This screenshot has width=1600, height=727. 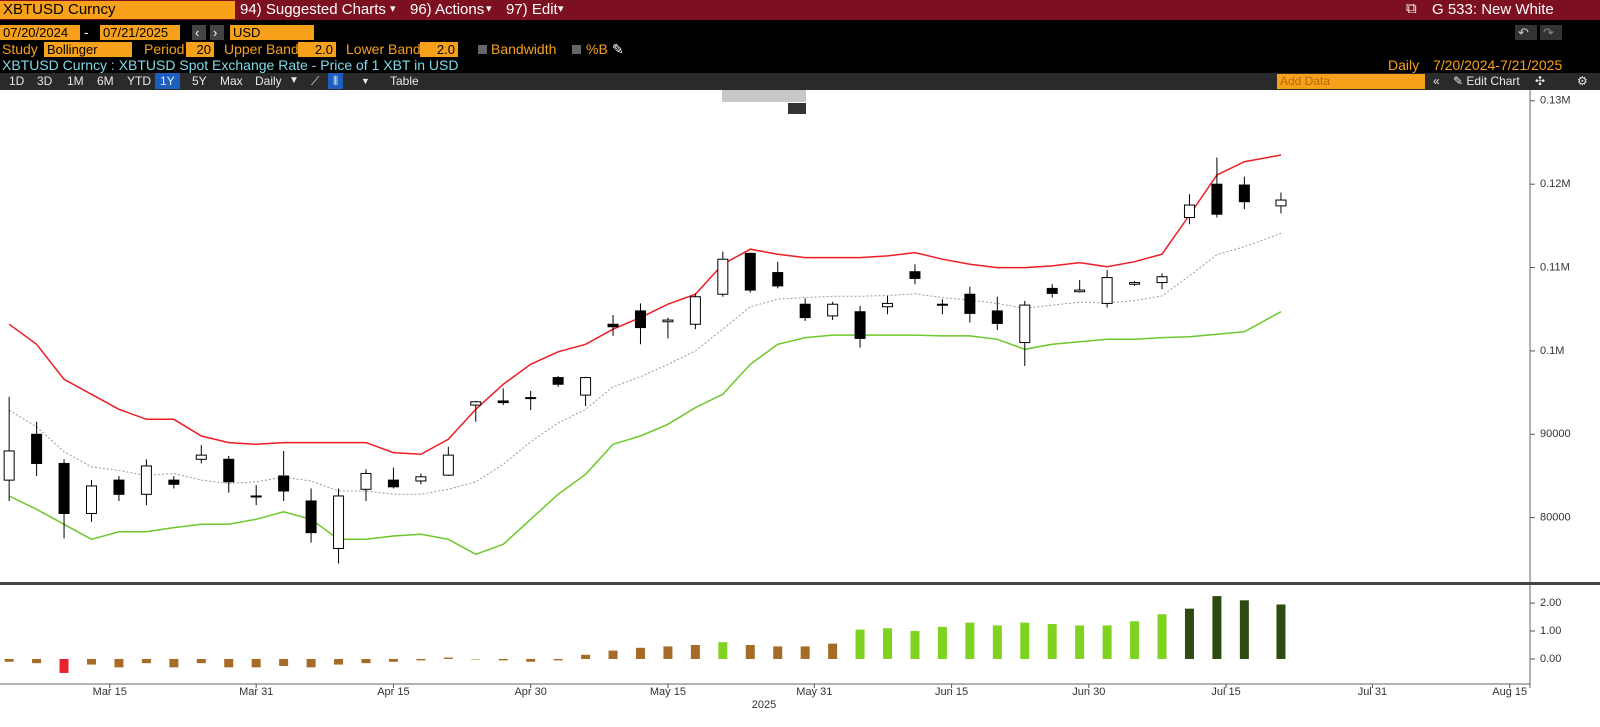 What do you see at coordinates (199, 81) in the screenshot?
I see `range-button: 5Y` at bounding box center [199, 81].